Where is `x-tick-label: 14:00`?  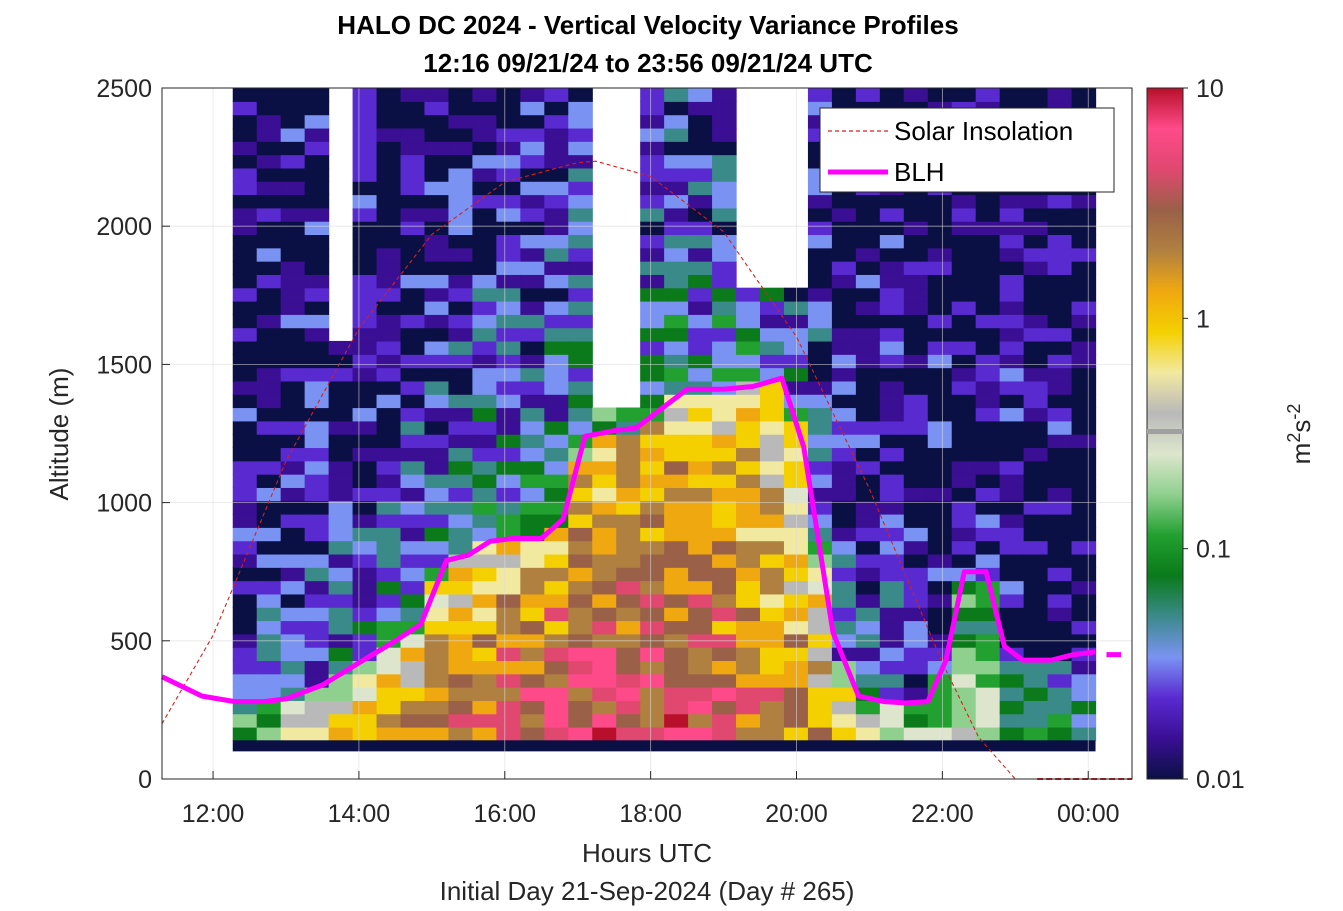
x-tick-label: 14:00 is located at coordinates (359, 814).